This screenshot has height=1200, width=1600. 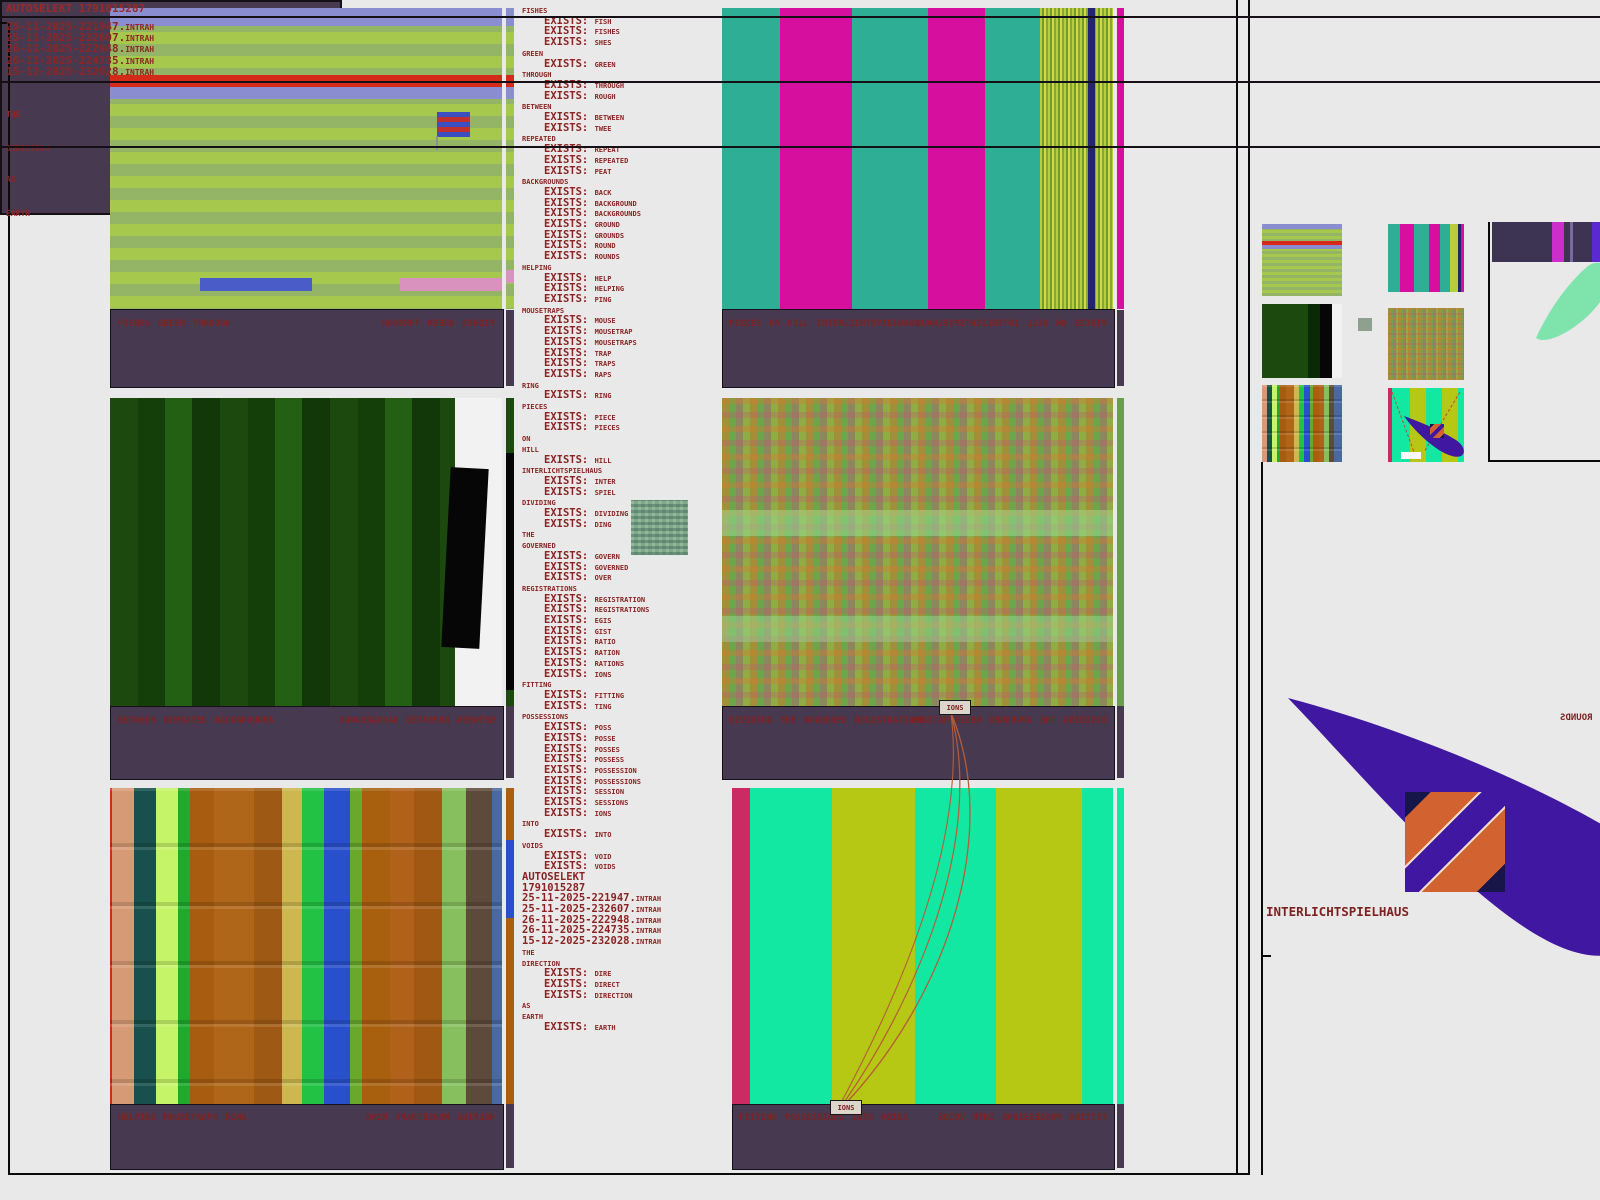 What do you see at coordinates (582, 555) in the screenshot?
I see `exists-entry: EXISTS: govern` at bounding box center [582, 555].